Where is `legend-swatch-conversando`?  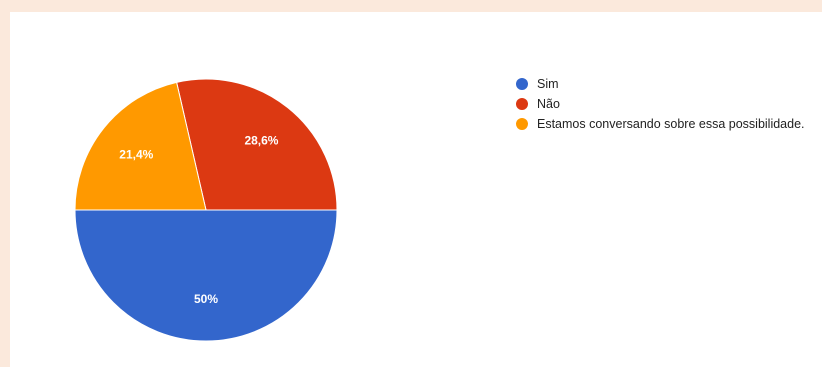
legend-swatch-conversando is located at coordinates (522, 124).